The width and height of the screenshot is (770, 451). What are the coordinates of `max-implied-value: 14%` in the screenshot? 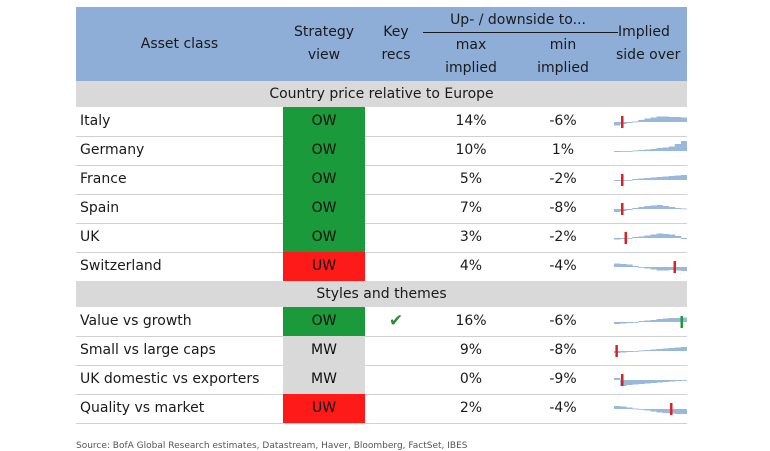 It's located at (471, 121).